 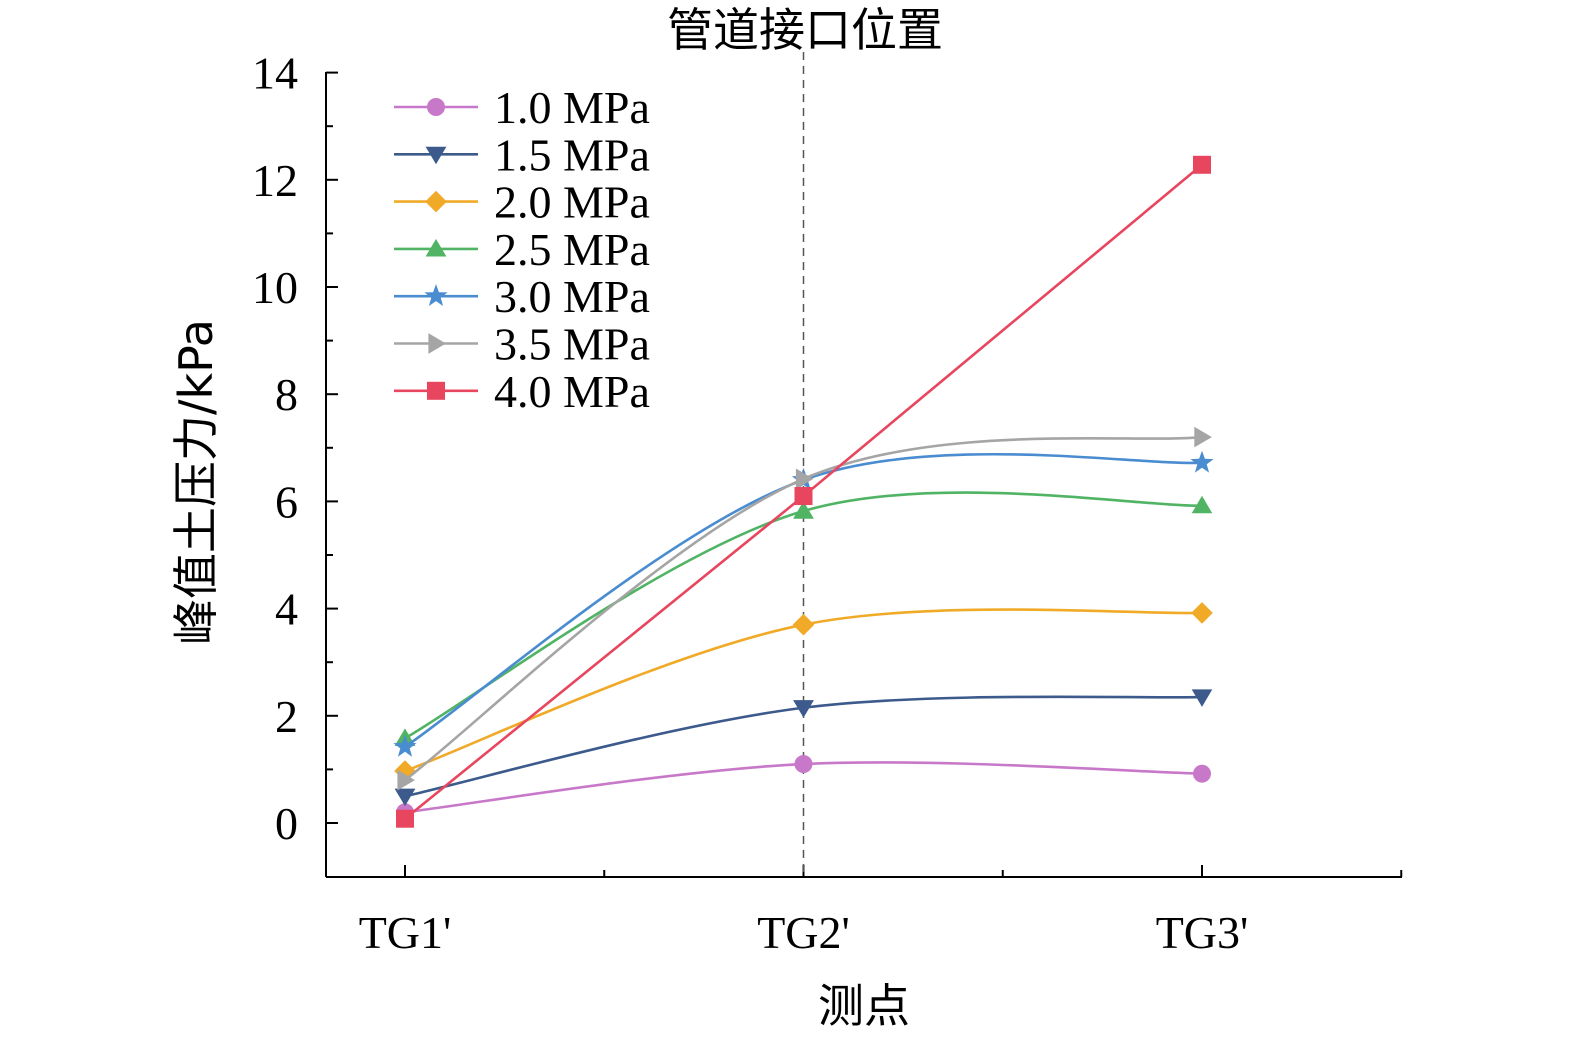 I want to click on y-tick-label: 4, so click(x=286, y=609).